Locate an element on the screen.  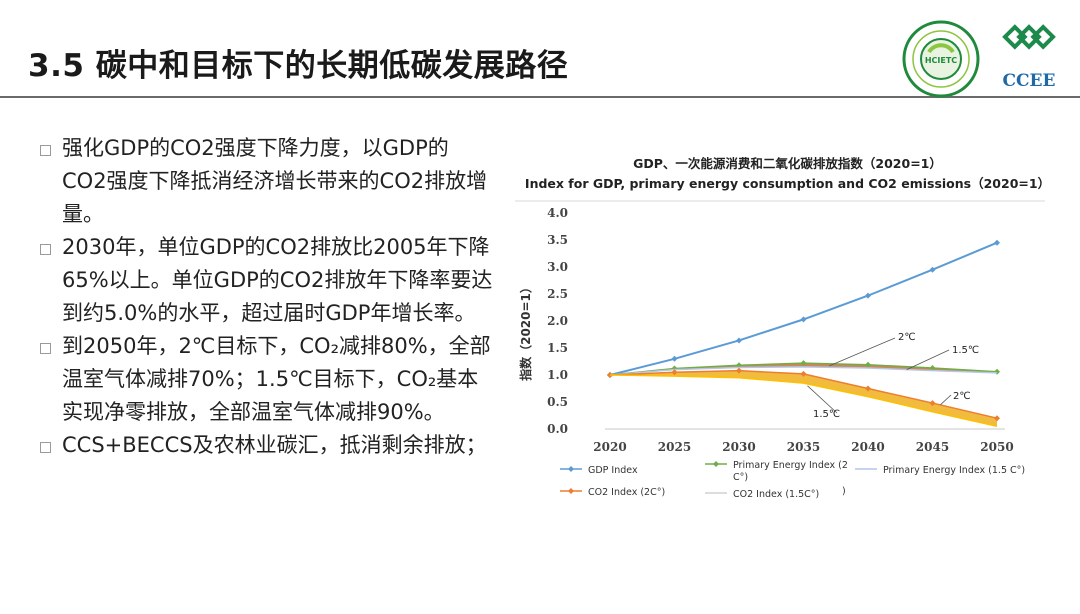
slide-title: 3.5 碳中和目标下的长期低碳发展路径 is located at coordinates (298, 66).